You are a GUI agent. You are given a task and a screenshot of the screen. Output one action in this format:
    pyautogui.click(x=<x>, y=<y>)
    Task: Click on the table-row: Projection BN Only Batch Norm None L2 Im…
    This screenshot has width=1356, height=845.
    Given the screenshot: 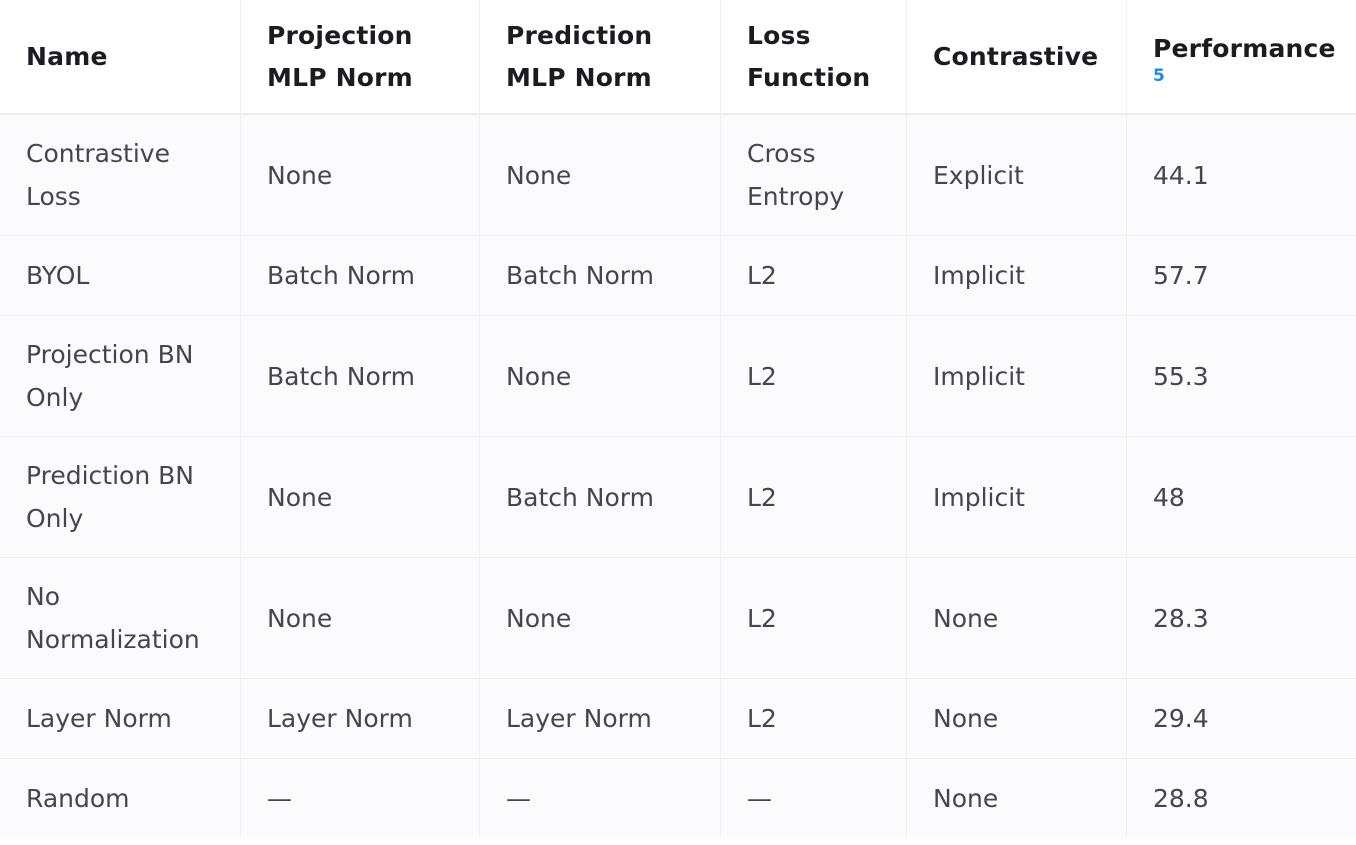 What is the action you would take?
    pyautogui.click(x=678, y=376)
    